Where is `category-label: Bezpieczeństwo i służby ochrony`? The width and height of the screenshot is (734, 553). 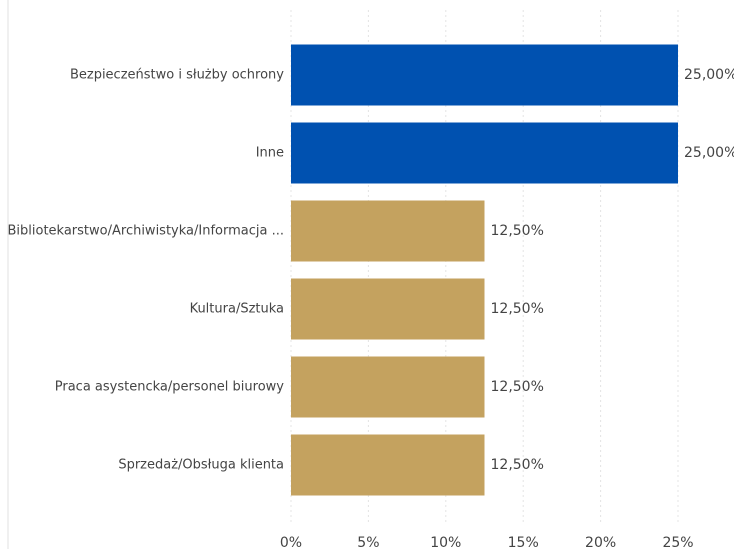 category-label: Bezpieczeństwo i służby ochrony is located at coordinates (177, 75).